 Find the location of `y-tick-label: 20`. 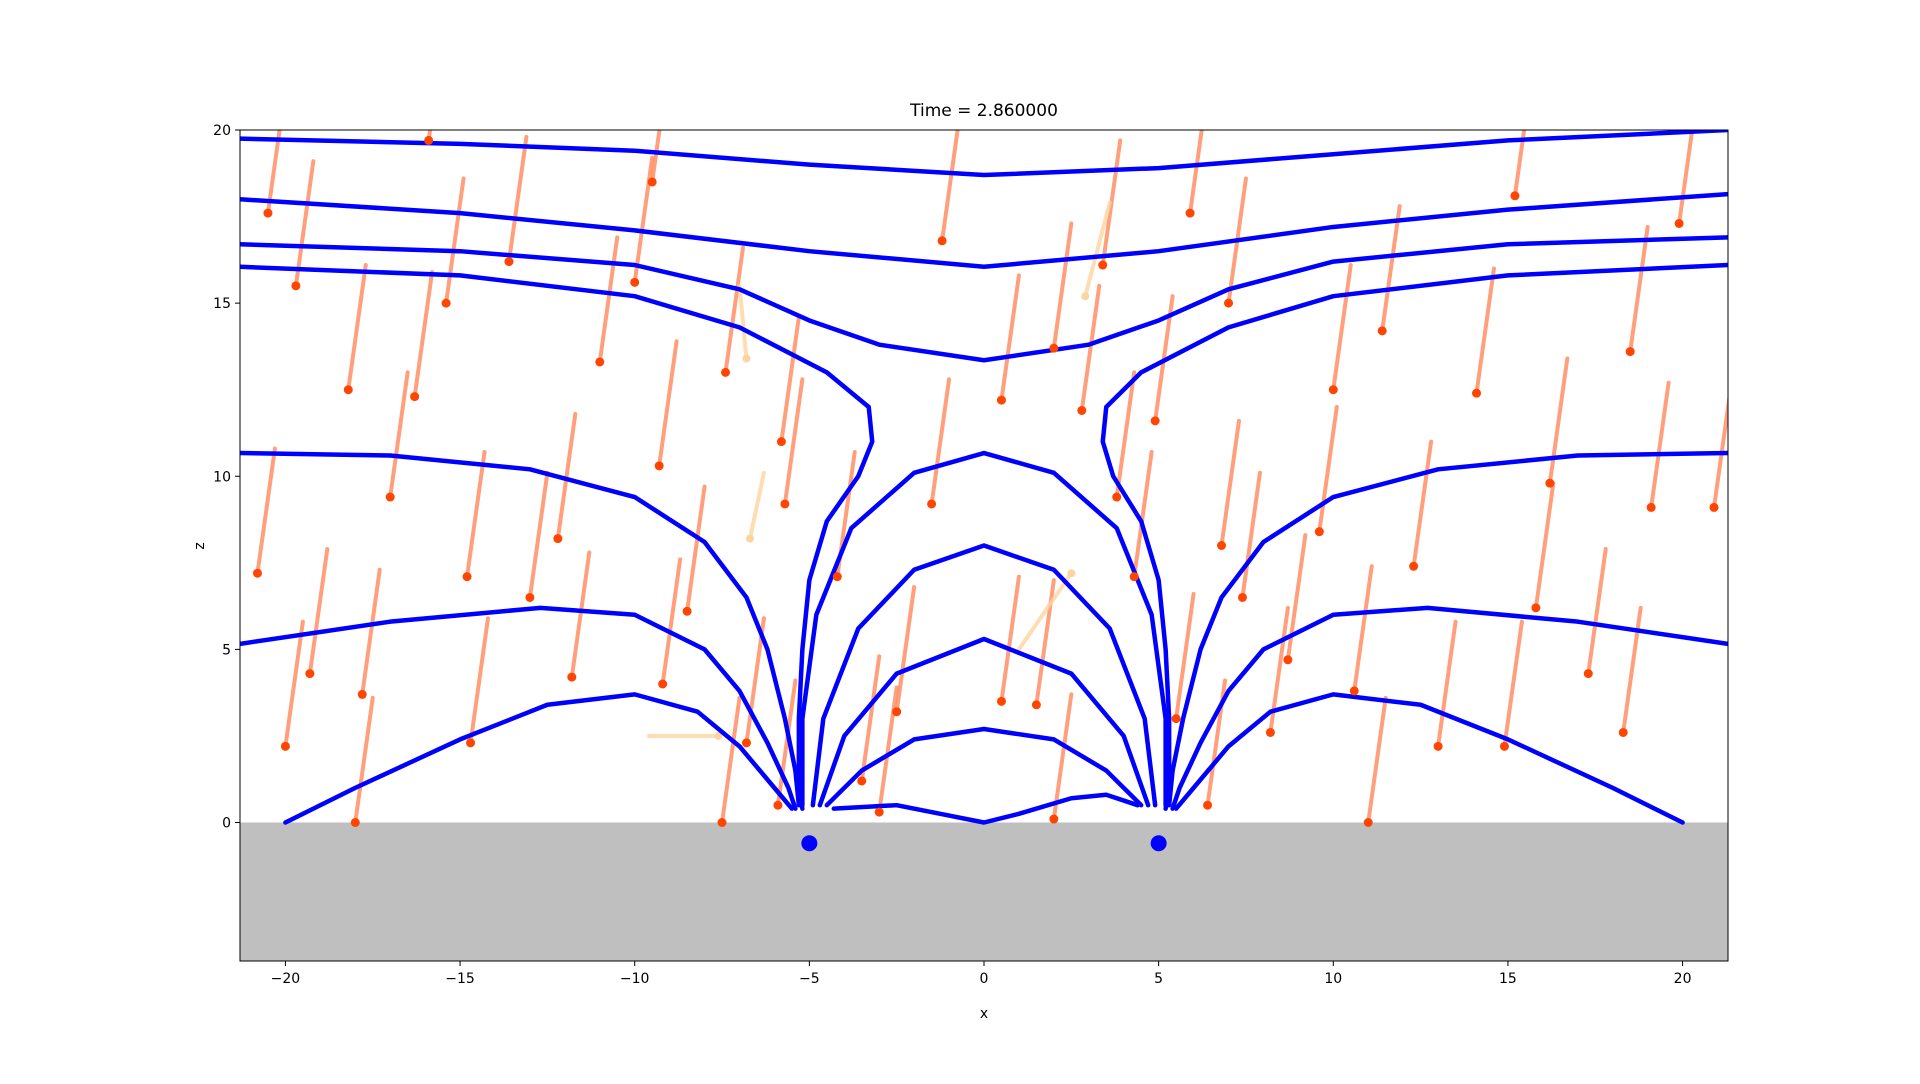

y-tick-label: 20 is located at coordinates (222, 131).